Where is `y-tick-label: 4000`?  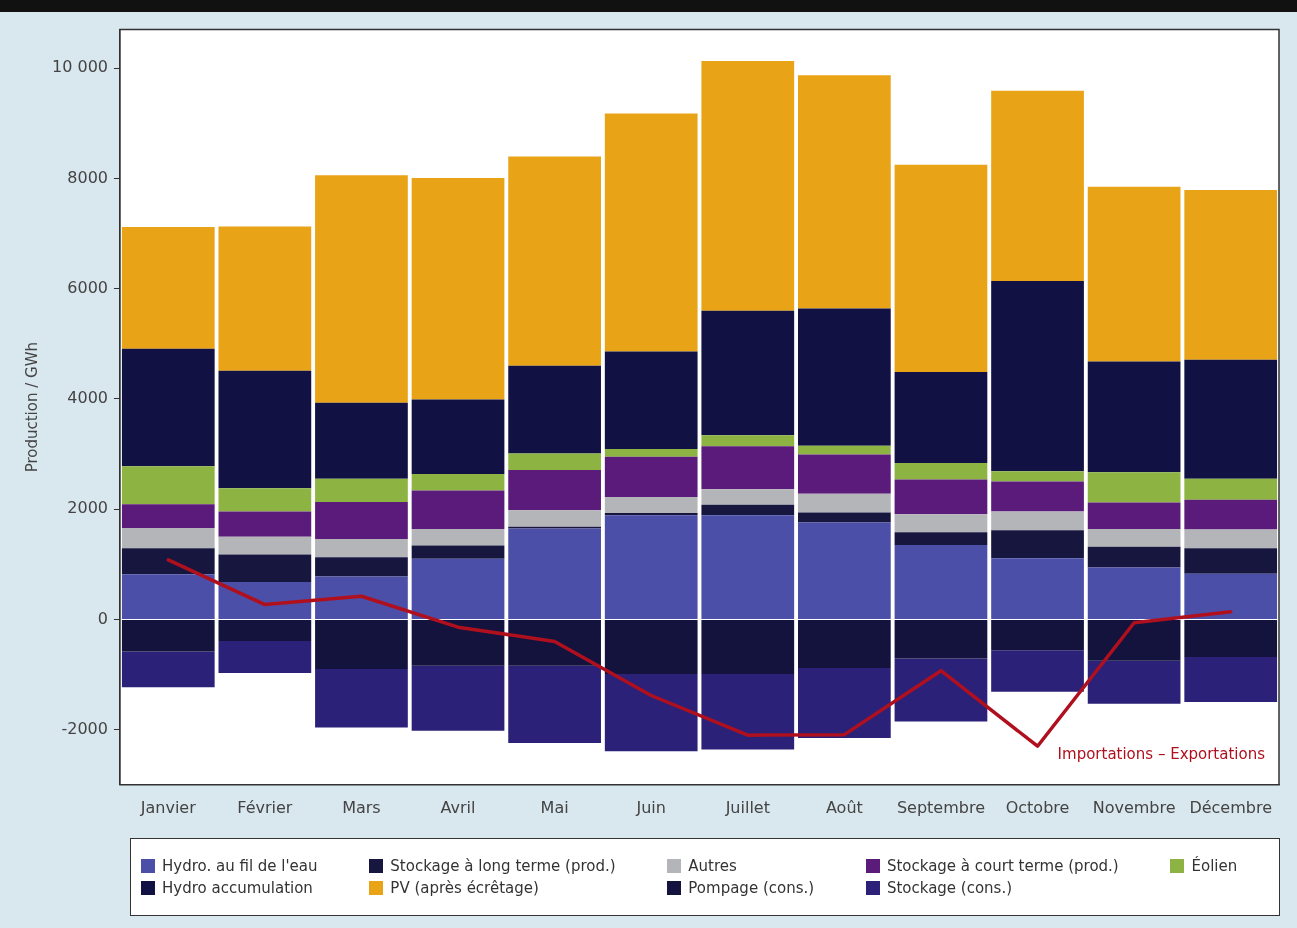 y-tick-label: 4000 is located at coordinates (87, 398).